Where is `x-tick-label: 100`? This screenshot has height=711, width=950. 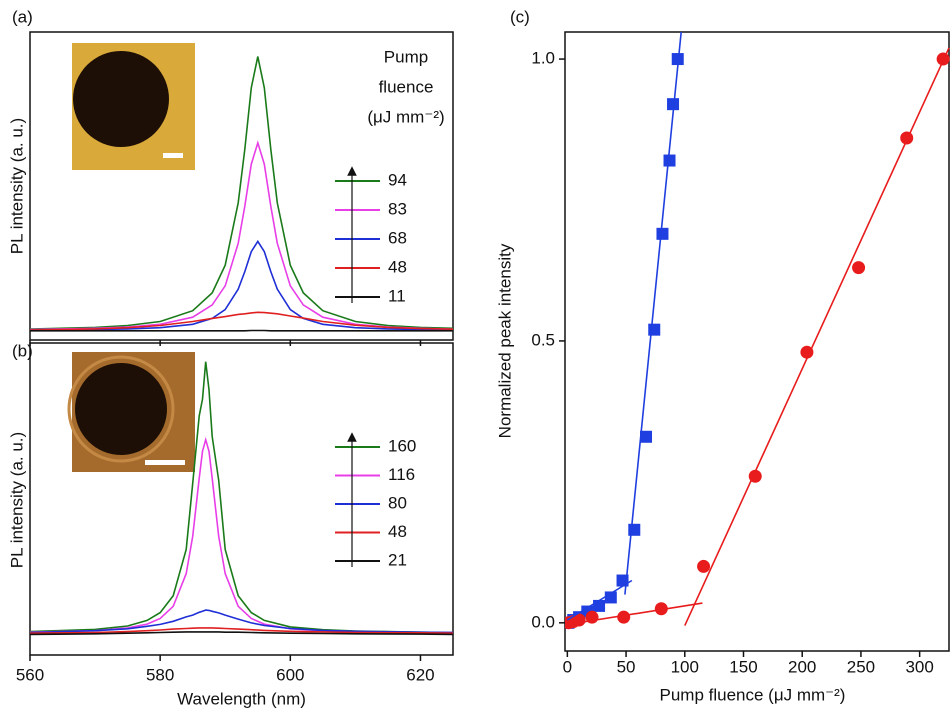
x-tick-label: 100 is located at coordinates (685, 666).